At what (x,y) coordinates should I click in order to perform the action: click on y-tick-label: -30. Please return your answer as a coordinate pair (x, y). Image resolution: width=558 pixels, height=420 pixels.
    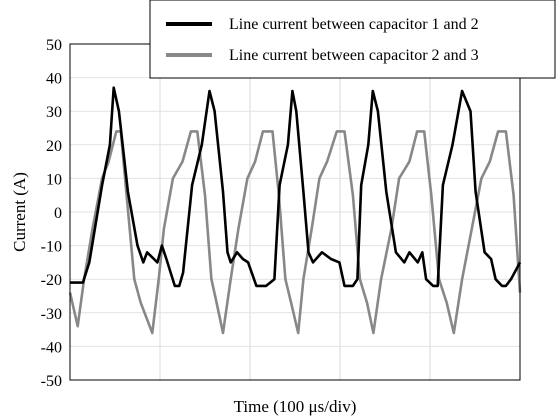
    Looking at the image, I should click on (51, 314).